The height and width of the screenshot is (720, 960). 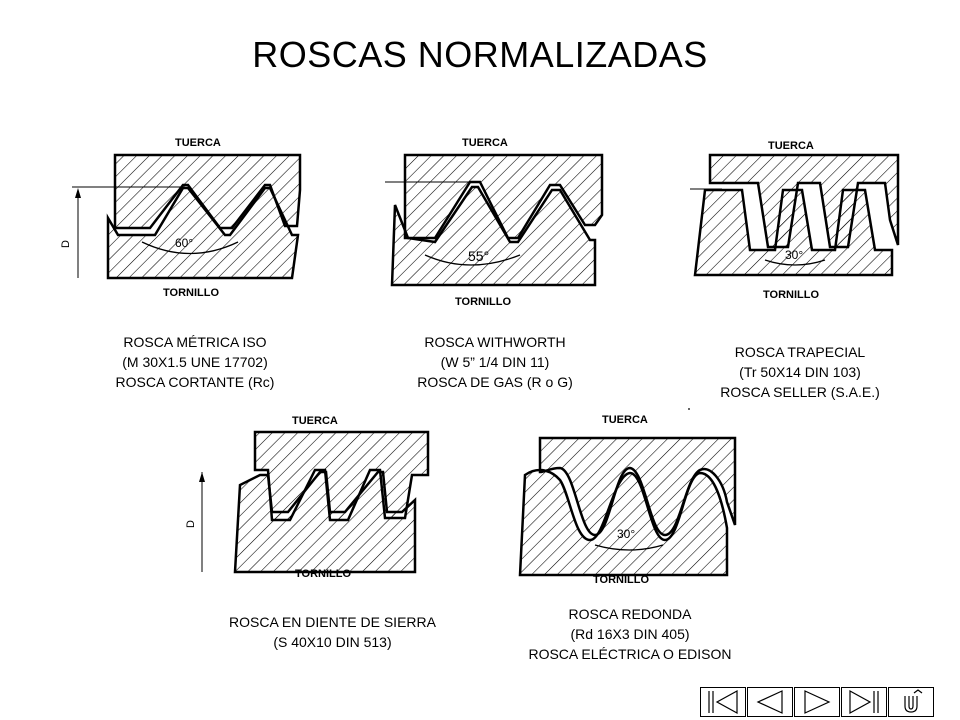 I want to click on page-title: ROSCAS NORMALIZADAS, so click(x=480, y=54).